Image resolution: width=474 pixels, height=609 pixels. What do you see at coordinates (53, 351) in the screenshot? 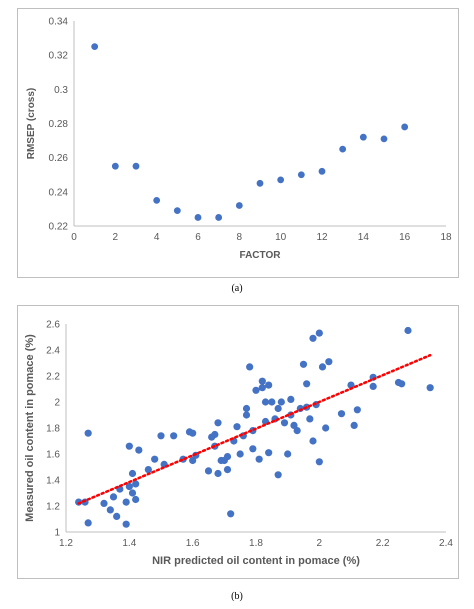
I see `y-tick-label: 2.4` at bounding box center [53, 351].